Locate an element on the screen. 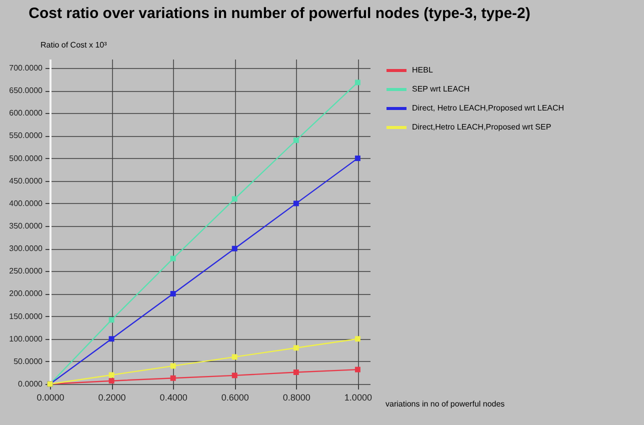 This screenshot has width=644, height=425. y-tick-label: 250.0000 is located at coordinates (26, 271).